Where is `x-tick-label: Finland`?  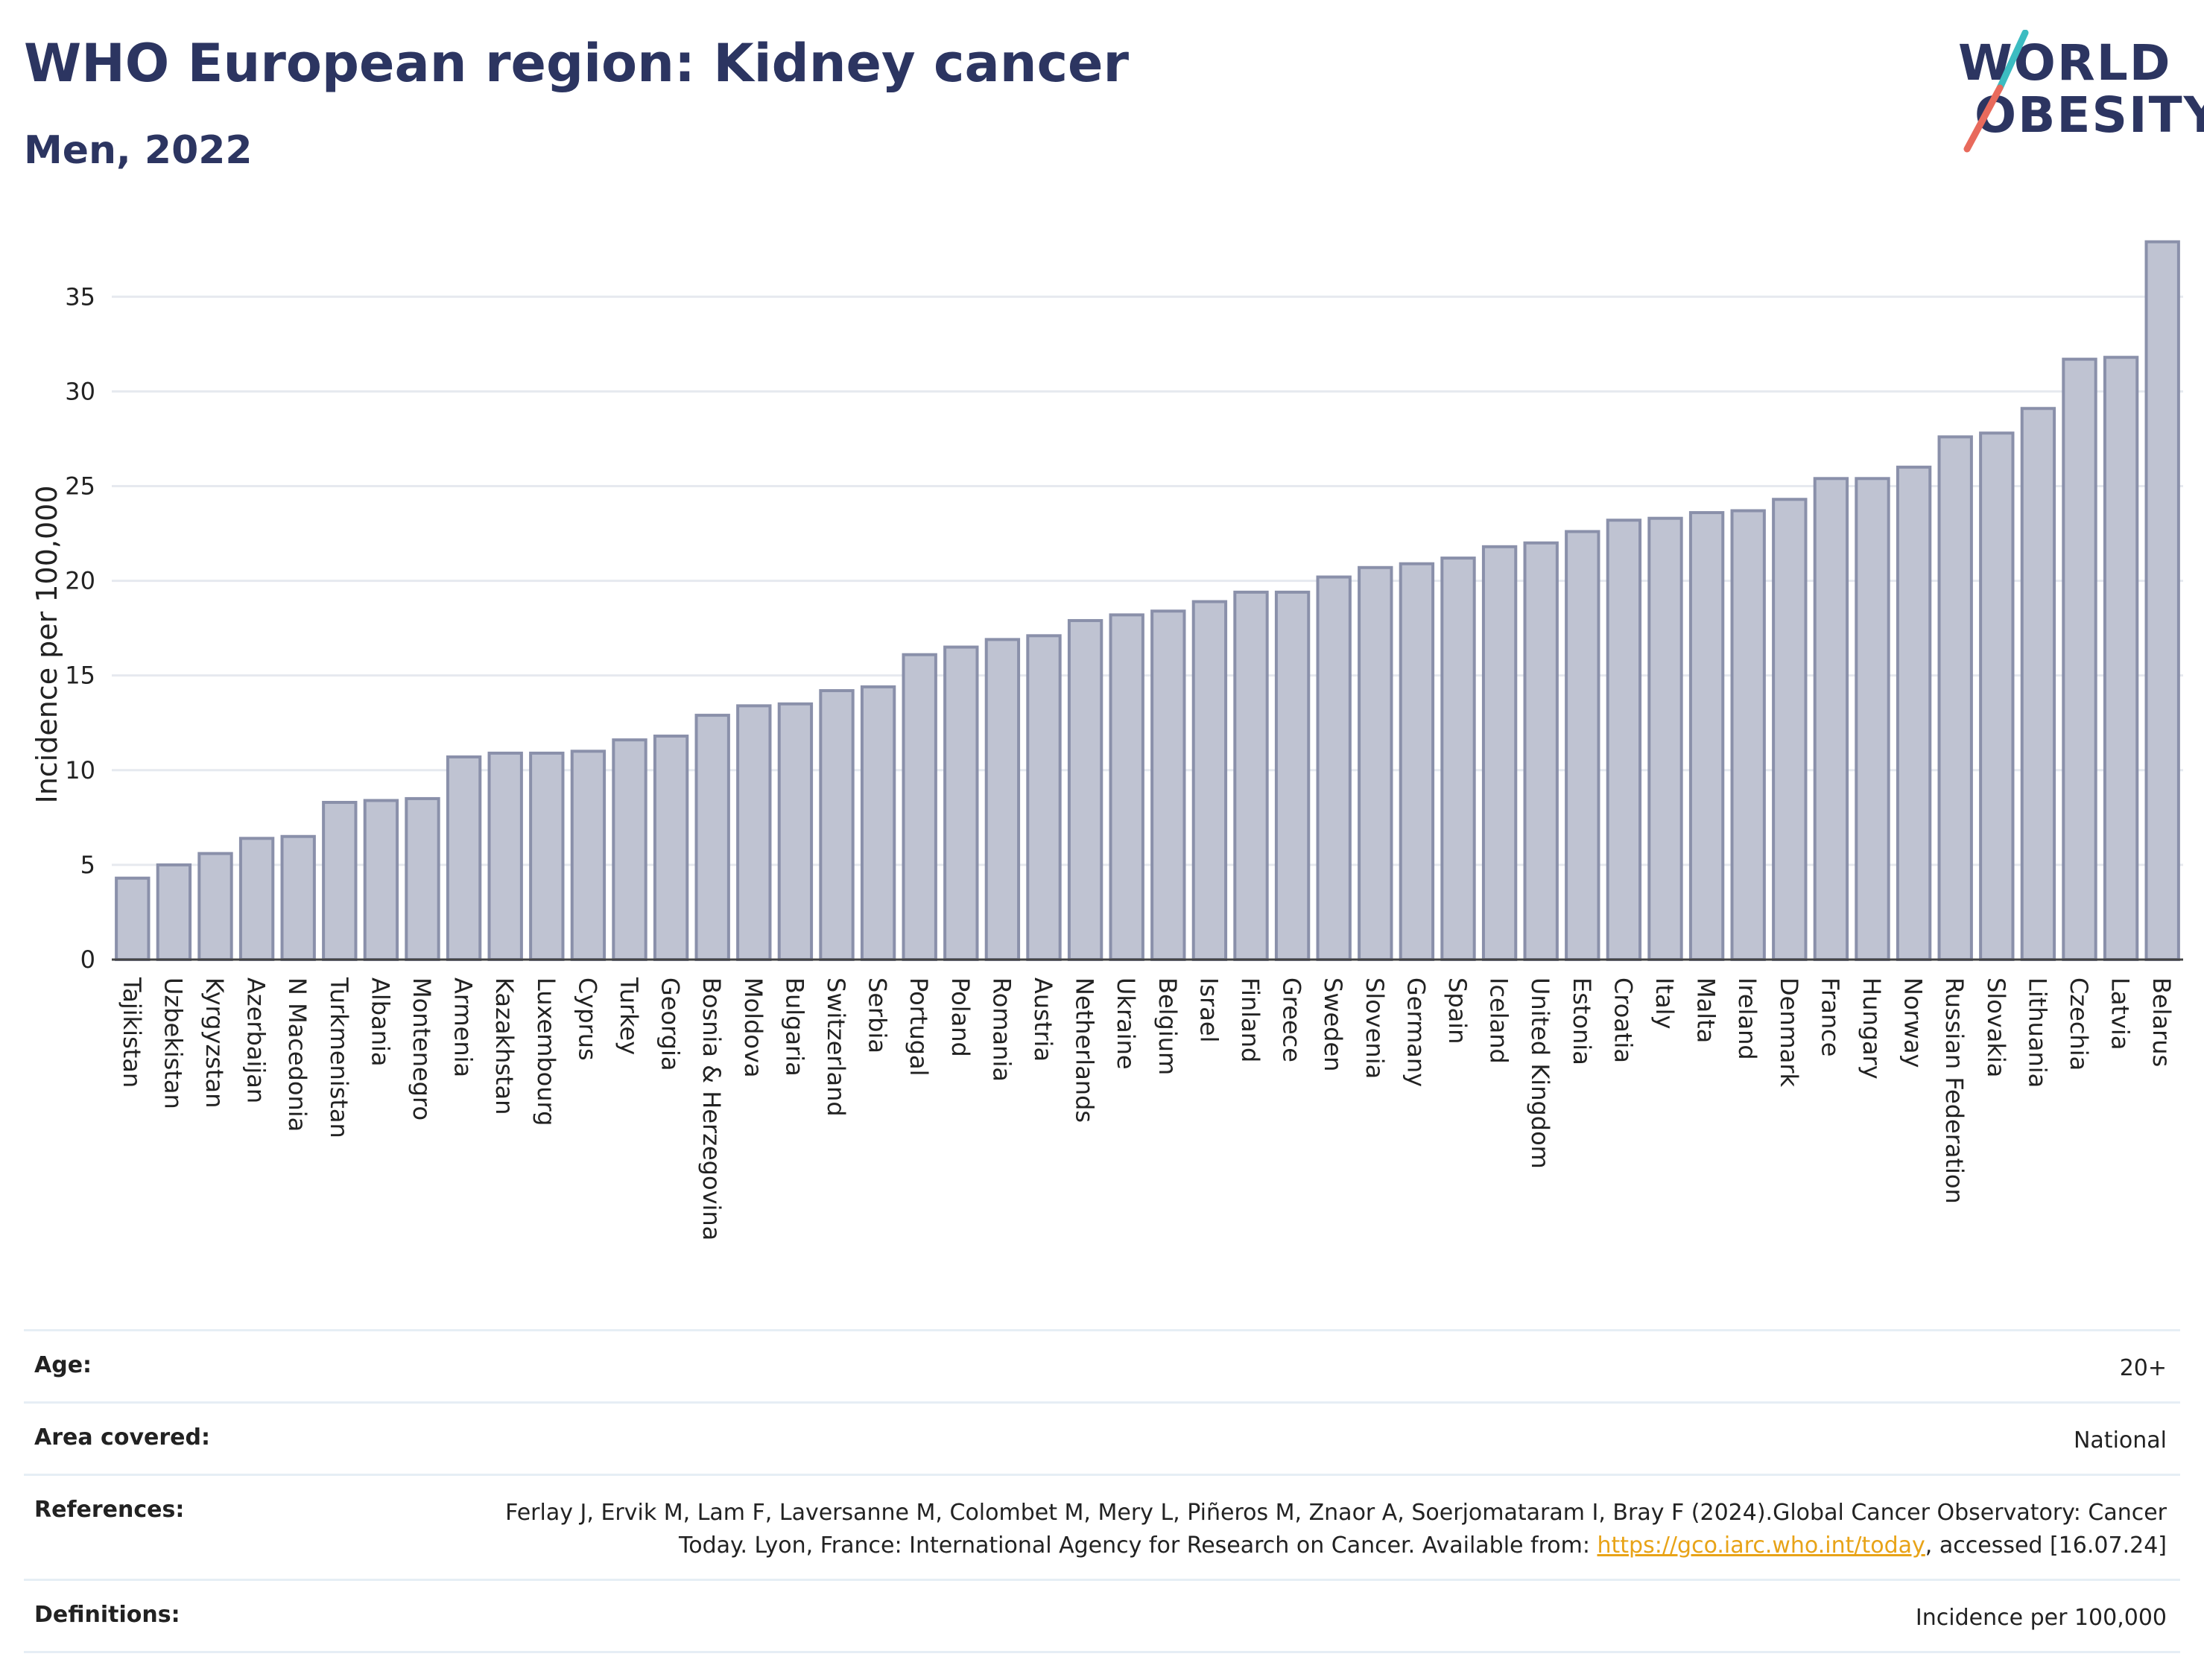 x-tick-label: Finland is located at coordinates (1250, 1019).